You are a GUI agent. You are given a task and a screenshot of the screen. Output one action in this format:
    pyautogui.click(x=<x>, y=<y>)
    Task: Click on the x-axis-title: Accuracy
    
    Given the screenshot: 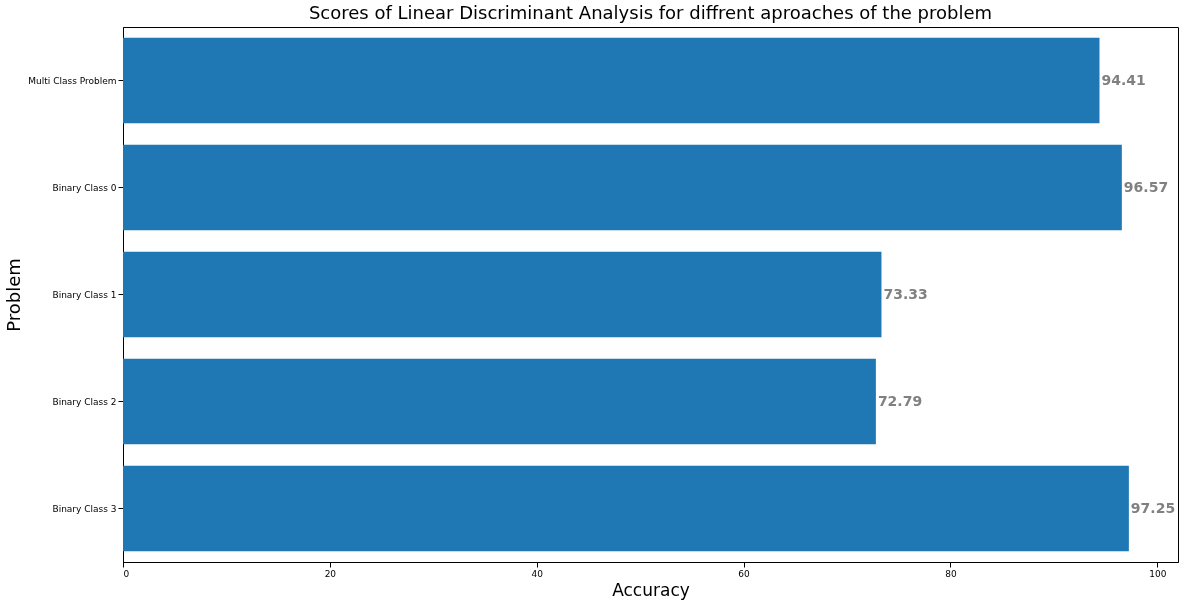 What is the action you would take?
    pyautogui.click(x=651, y=589)
    